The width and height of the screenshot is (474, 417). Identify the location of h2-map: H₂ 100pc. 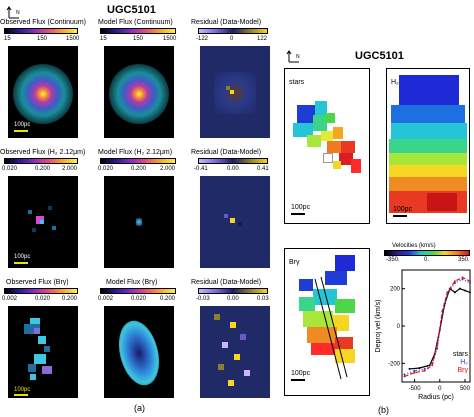
(428, 146).